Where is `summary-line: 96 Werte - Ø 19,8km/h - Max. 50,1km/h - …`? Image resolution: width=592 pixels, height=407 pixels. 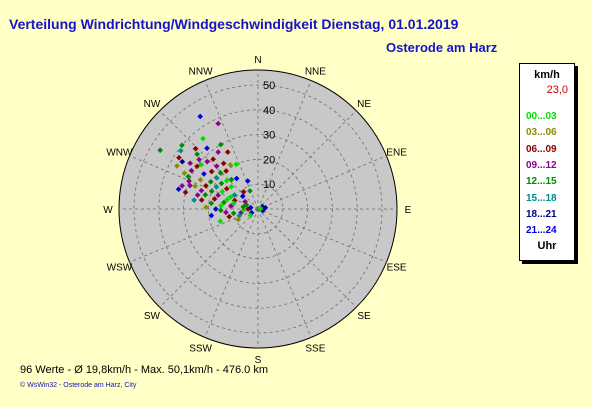 summary-line: 96 Werte - Ø 19,8km/h - Max. 50,1km/h - … is located at coordinates (144, 370).